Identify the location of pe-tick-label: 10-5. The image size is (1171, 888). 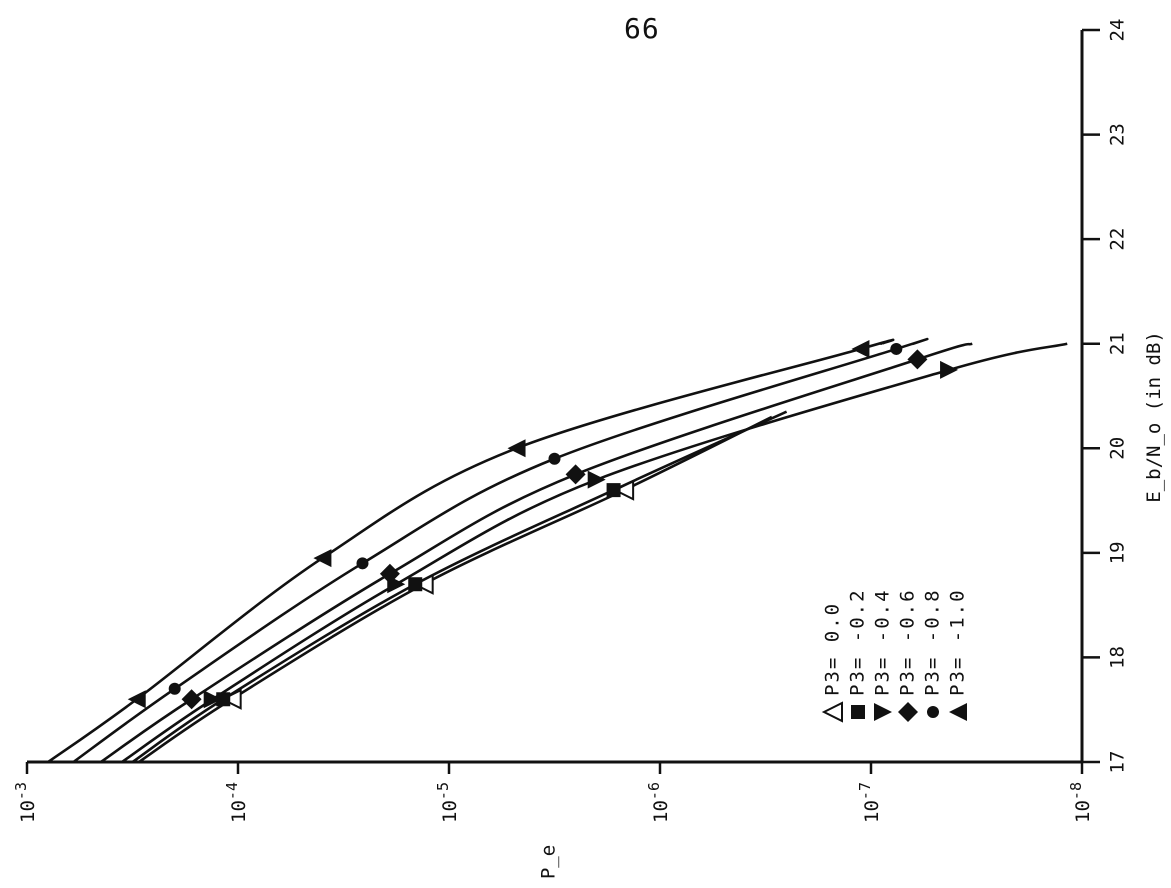
(447, 802).